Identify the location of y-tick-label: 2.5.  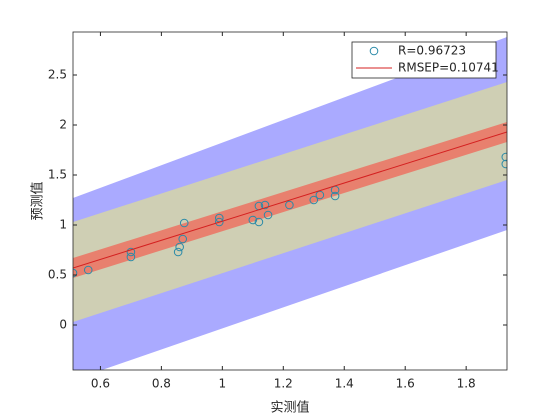
(57, 75).